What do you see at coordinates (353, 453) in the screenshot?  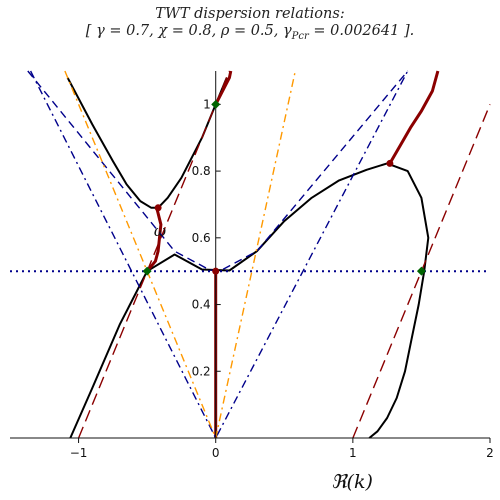 I see `x-tick-label: 1` at bounding box center [353, 453].